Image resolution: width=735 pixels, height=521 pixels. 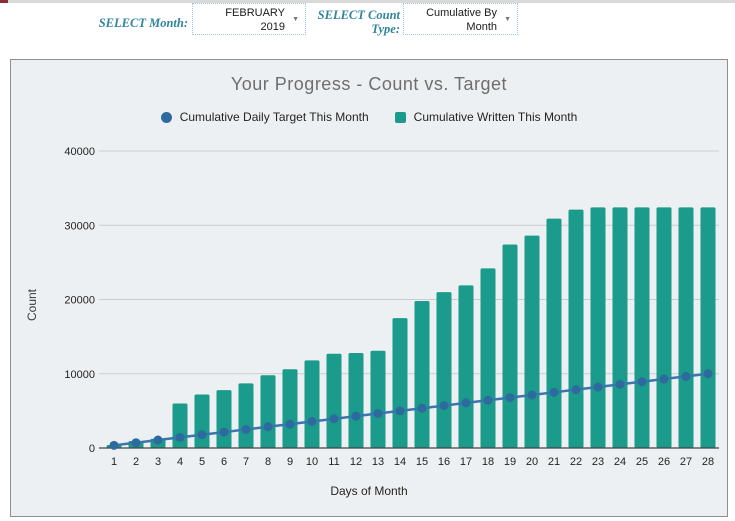 I want to click on y-tick-label: 40000, so click(x=79, y=152).